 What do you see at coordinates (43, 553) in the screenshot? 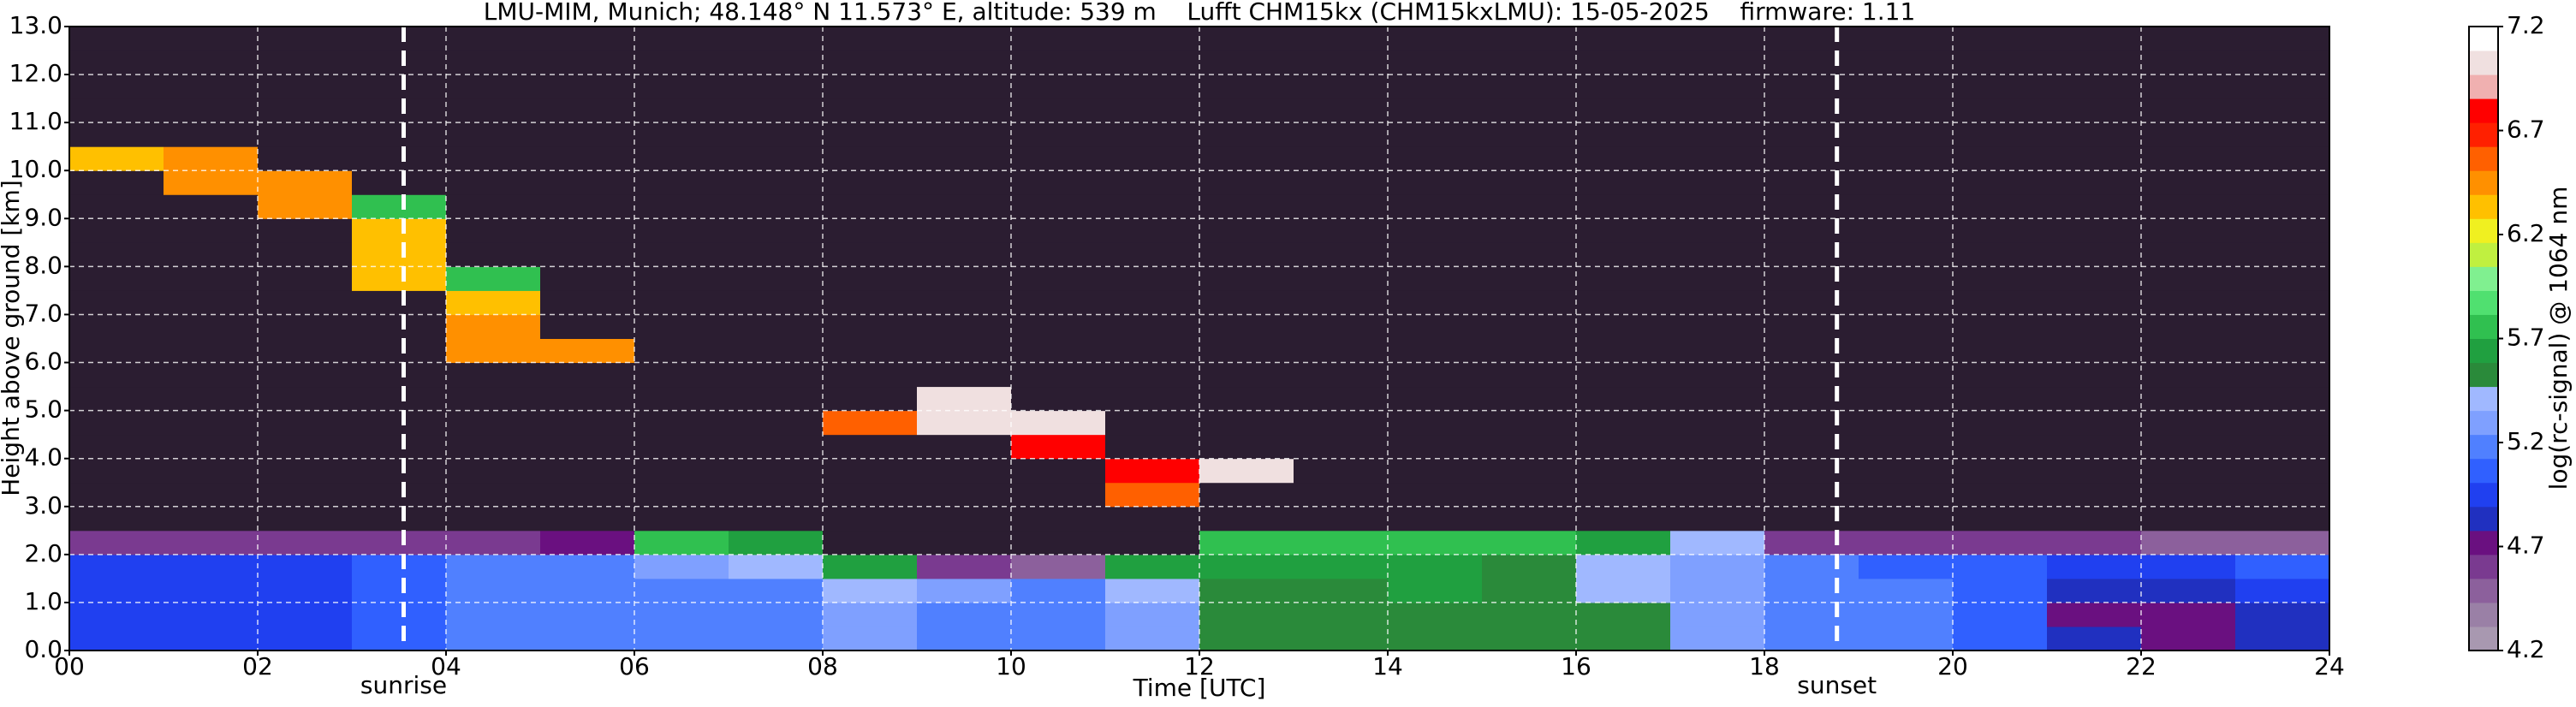
I see `y-tick-label: 2.0` at bounding box center [43, 553].